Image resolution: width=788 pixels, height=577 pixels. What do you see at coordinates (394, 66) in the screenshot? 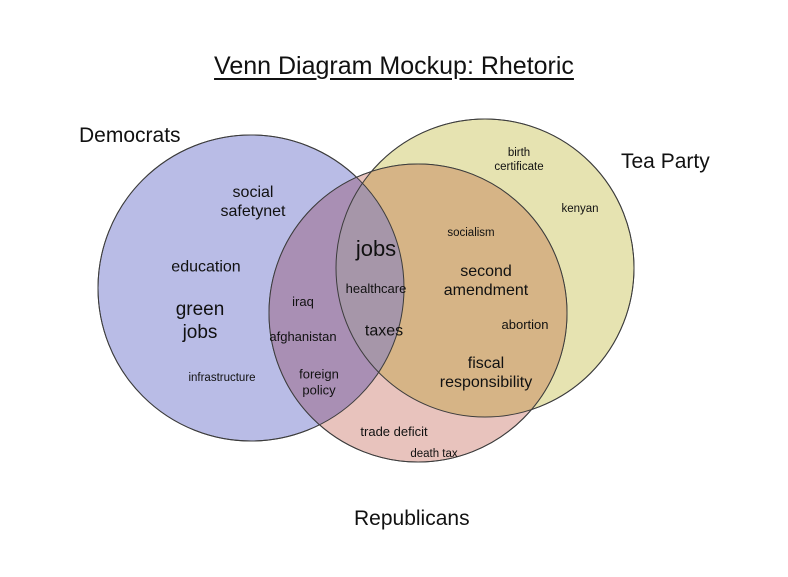
I see `diagram-title: Venn Diagram Mockup: Rhetoric` at bounding box center [394, 66].